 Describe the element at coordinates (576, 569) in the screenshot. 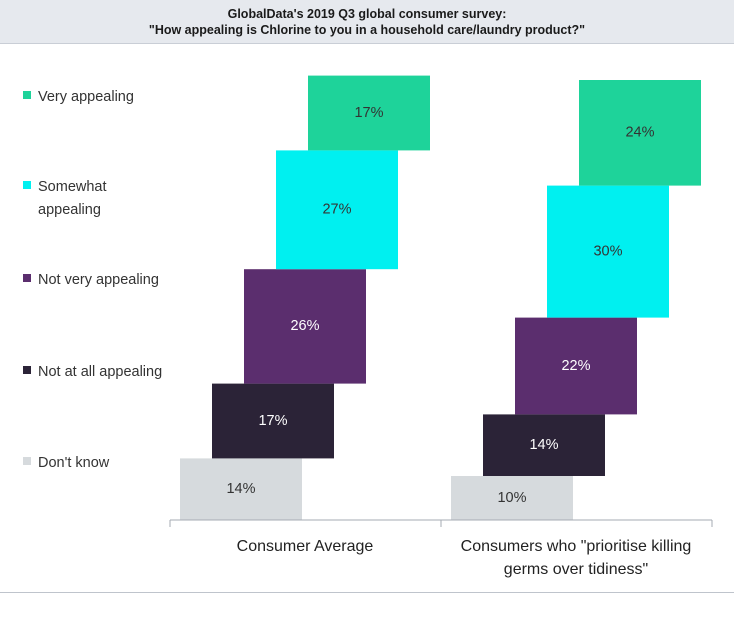

I see `category-label: germs over tidiness"` at that location.